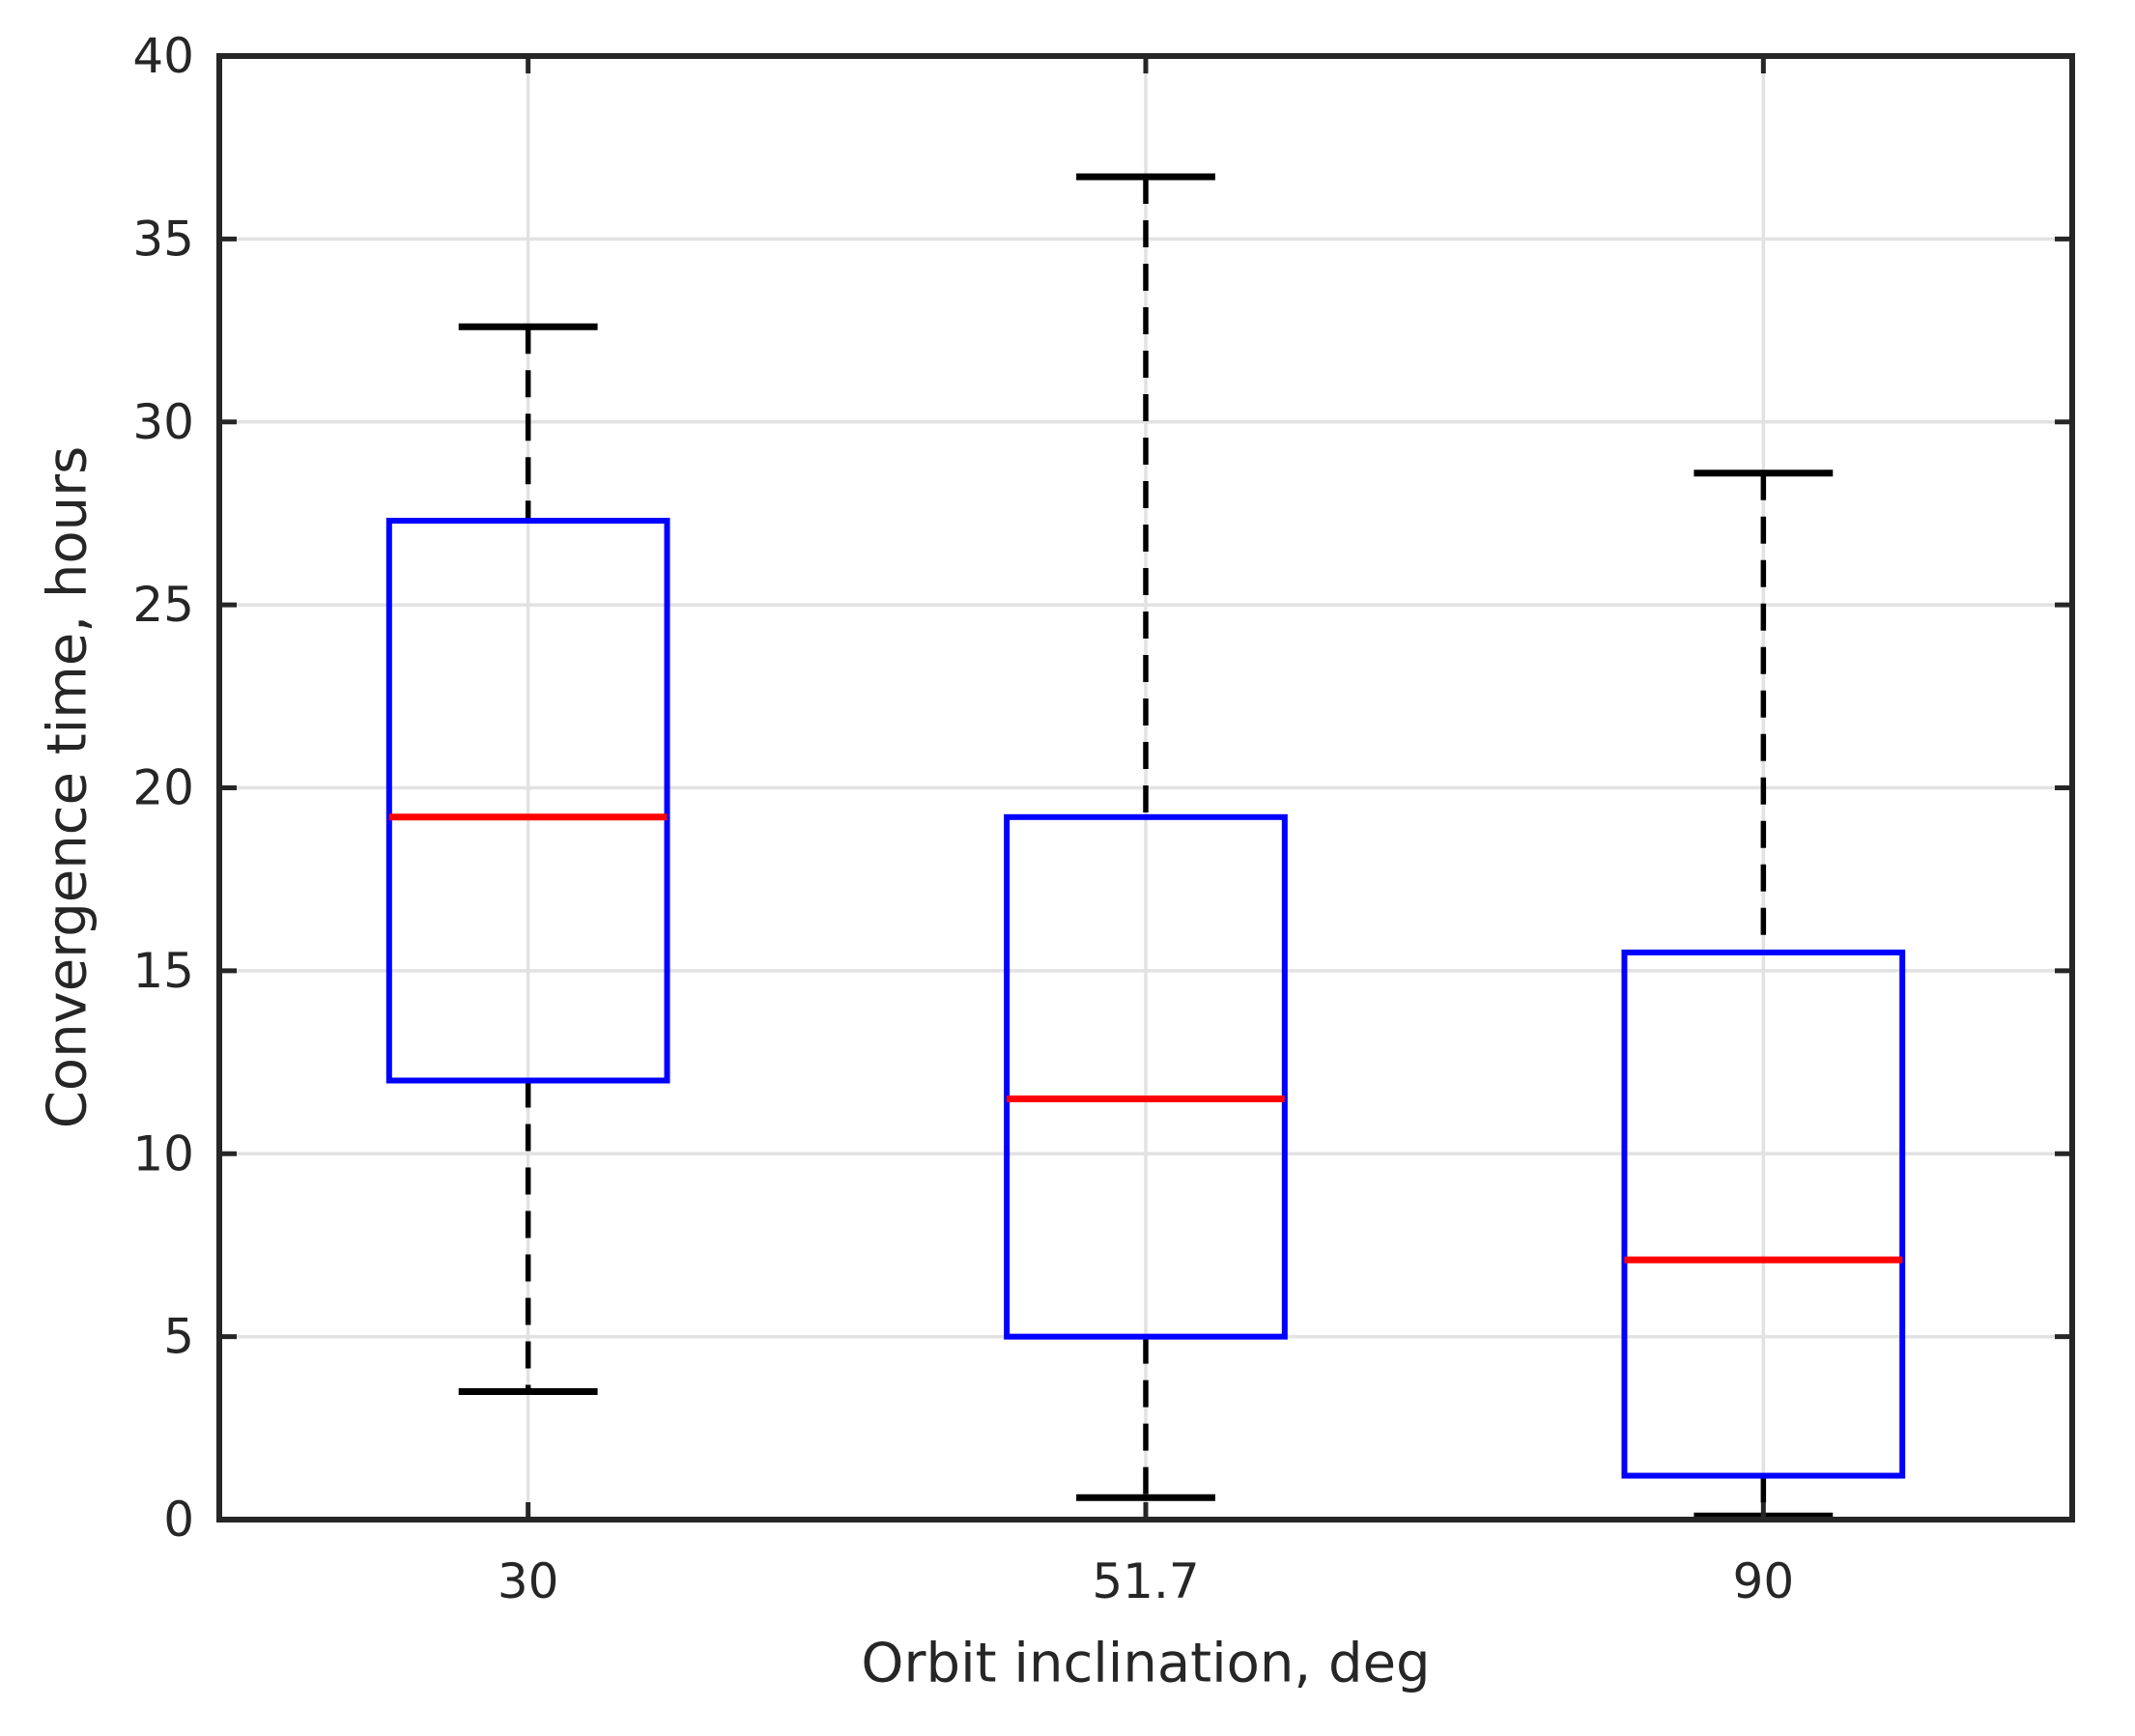 The image size is (2135, 1736). Describe the element at coordinates (163, 788) in the screenshot. I see `y-tick-label-20: 20` at that location.